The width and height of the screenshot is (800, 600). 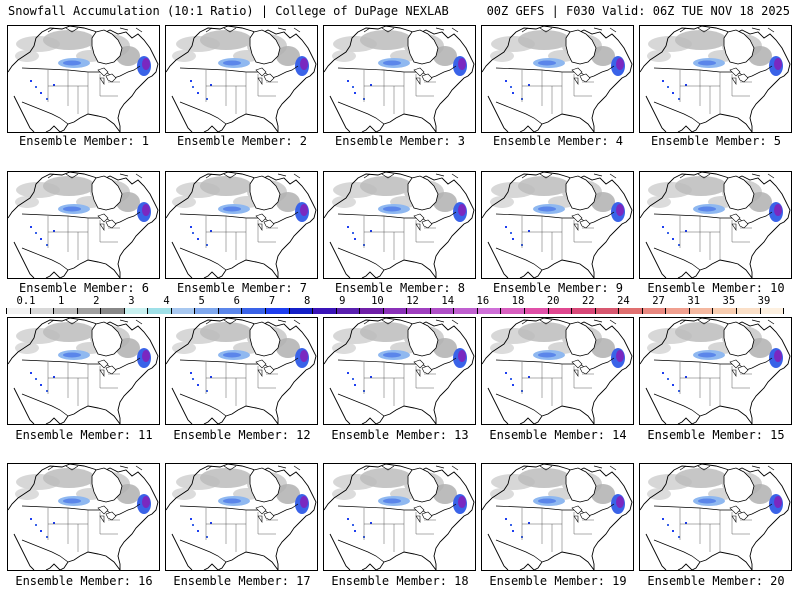 I want to click on member-caption: Ensemble Member: 11, so click(x=84, y=435).